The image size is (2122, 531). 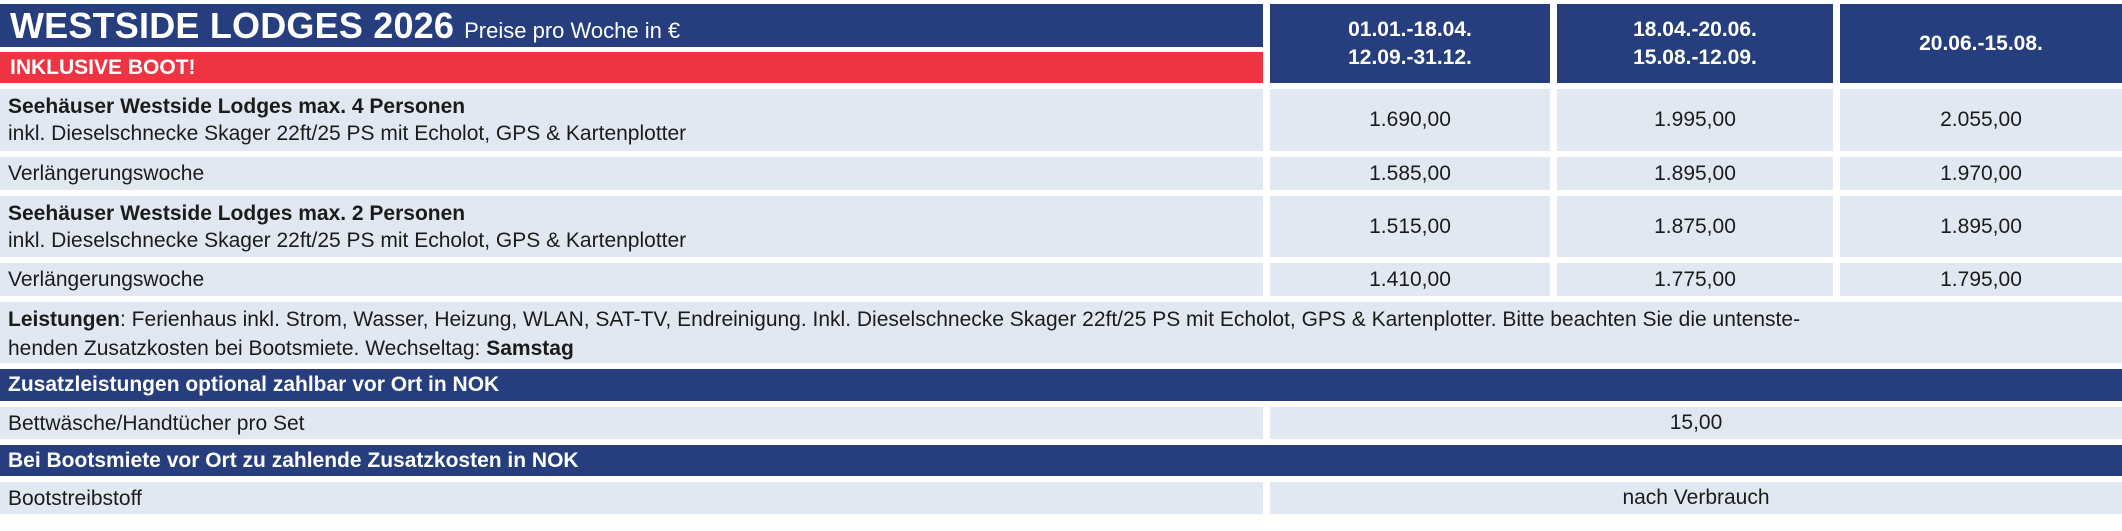 I want to click on season-header-low: 01.01.-18.04. 12.09.-31.12., so click(x=1410, y=43).